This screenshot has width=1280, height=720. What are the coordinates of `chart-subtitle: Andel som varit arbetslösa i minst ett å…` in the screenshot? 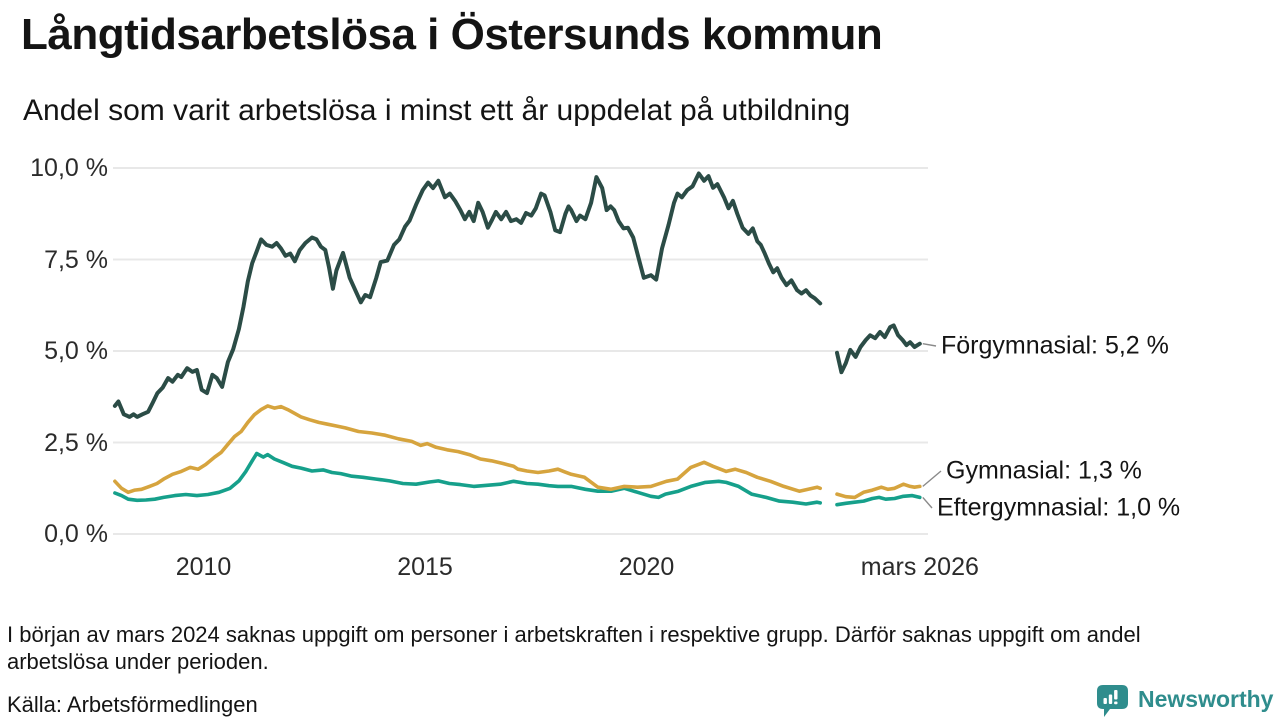 It's located at (437, 110).